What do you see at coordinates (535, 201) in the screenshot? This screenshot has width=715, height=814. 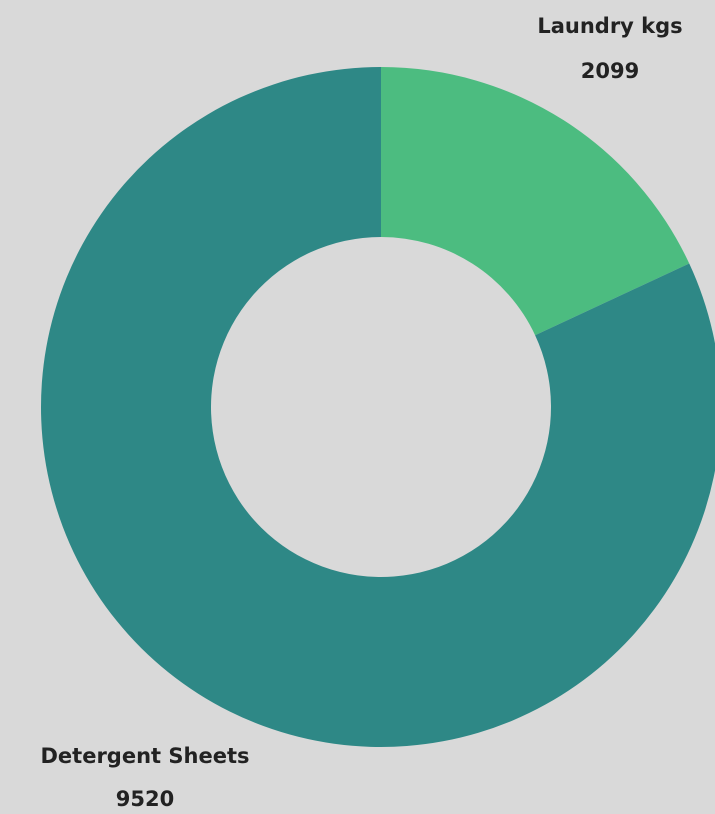 I see `donut-slice` at bounding box center [535, 201].